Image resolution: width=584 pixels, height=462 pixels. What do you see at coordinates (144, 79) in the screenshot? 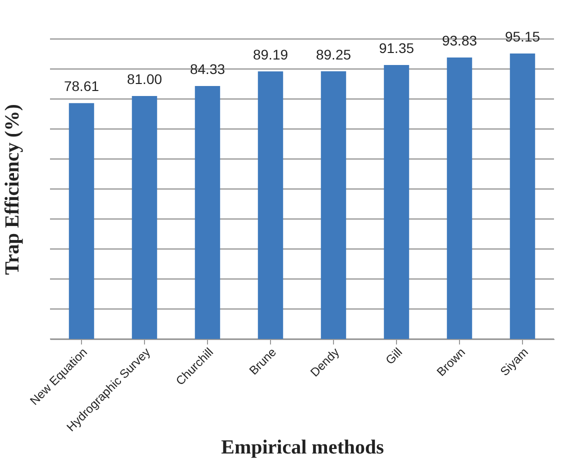
I see `data-label: 81.00` at bounding box center [144, 79].